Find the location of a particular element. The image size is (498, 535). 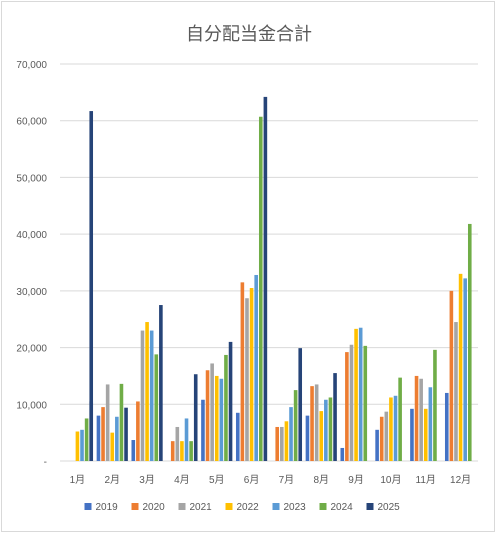

x-tick-label: 4月 is located at coordinates (182, 480).